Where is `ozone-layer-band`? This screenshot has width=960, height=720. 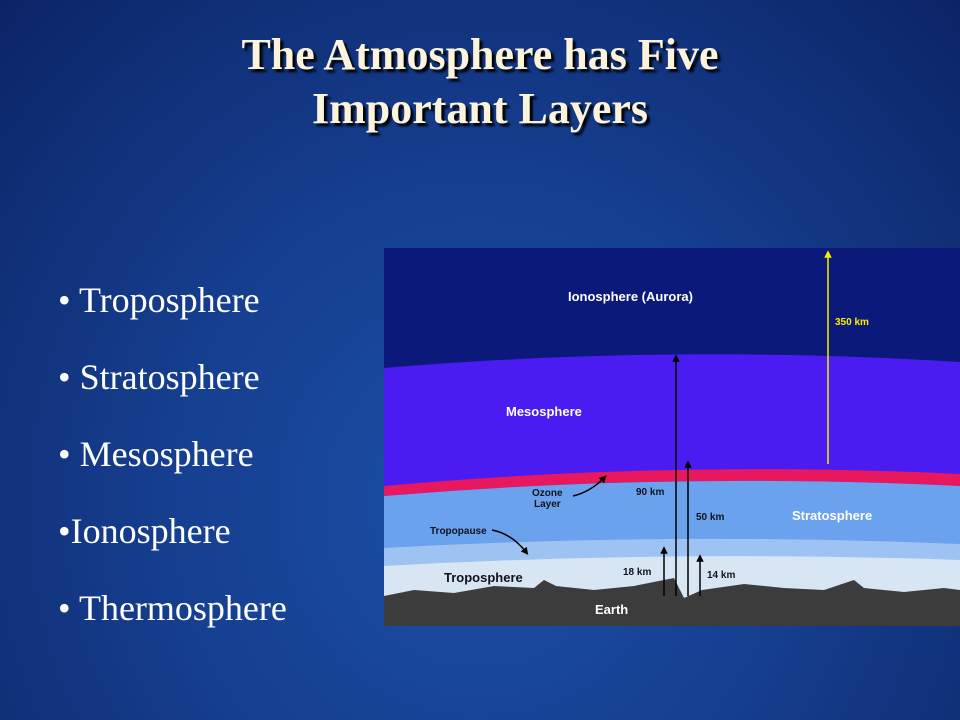
ozone-layer-band is located at coordinates (672, 482).